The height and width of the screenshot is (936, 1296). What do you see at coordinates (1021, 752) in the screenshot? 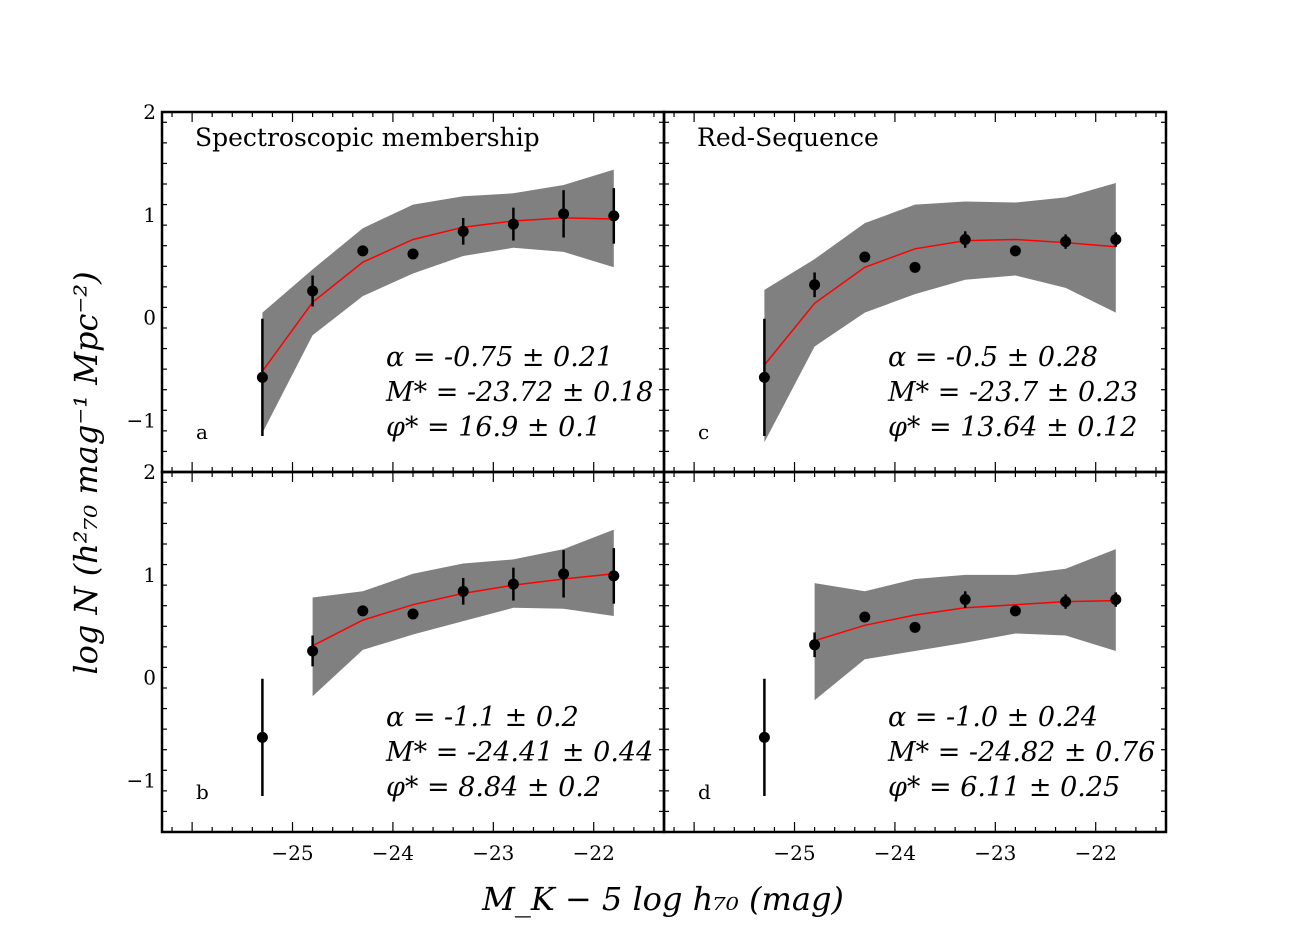
I see `fit-parameter: M* = -24.82 ± 0.76` at bounding box center [1021, 752].